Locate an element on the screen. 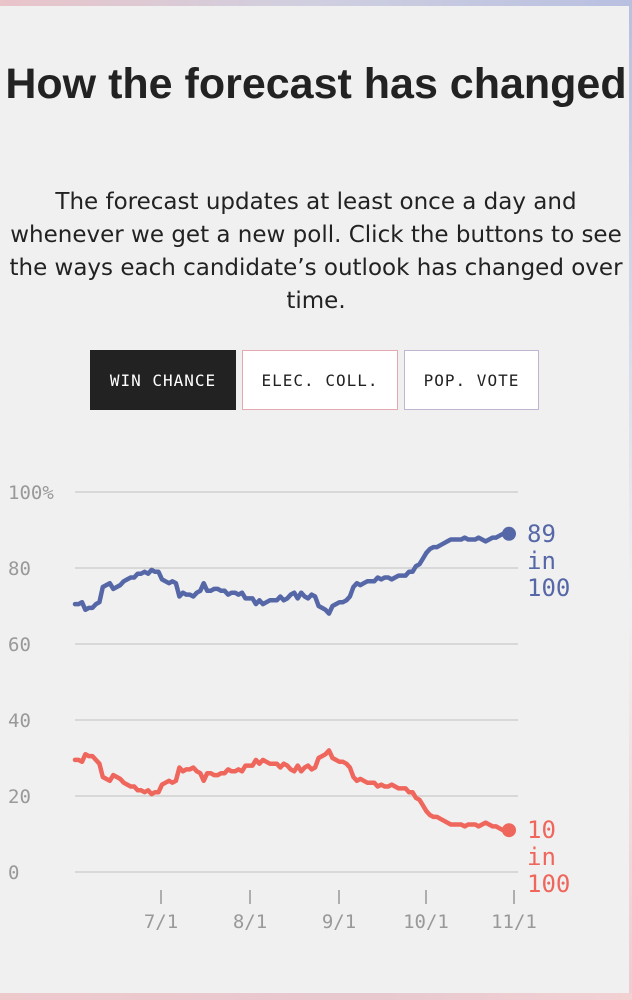 The height and width of the screenshot is (1000, 632). series-end-label: 89 is located at coordinates (541, 534).